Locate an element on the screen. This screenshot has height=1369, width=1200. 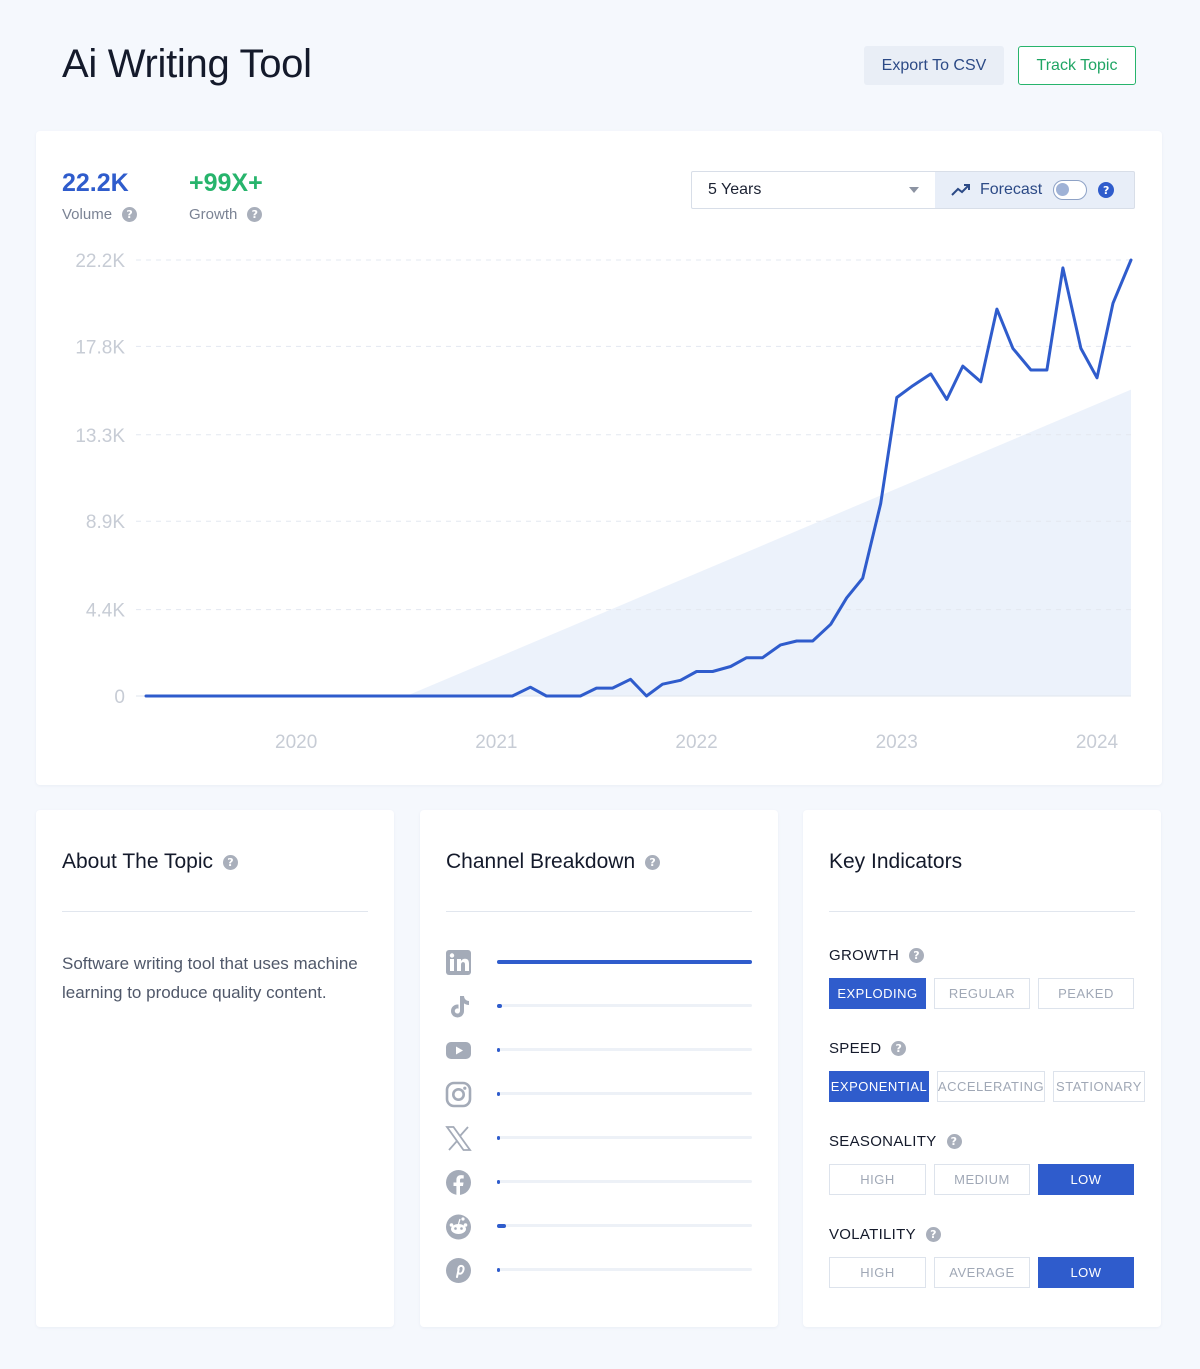
reddit-icon is located at coordinates (458, 1227).